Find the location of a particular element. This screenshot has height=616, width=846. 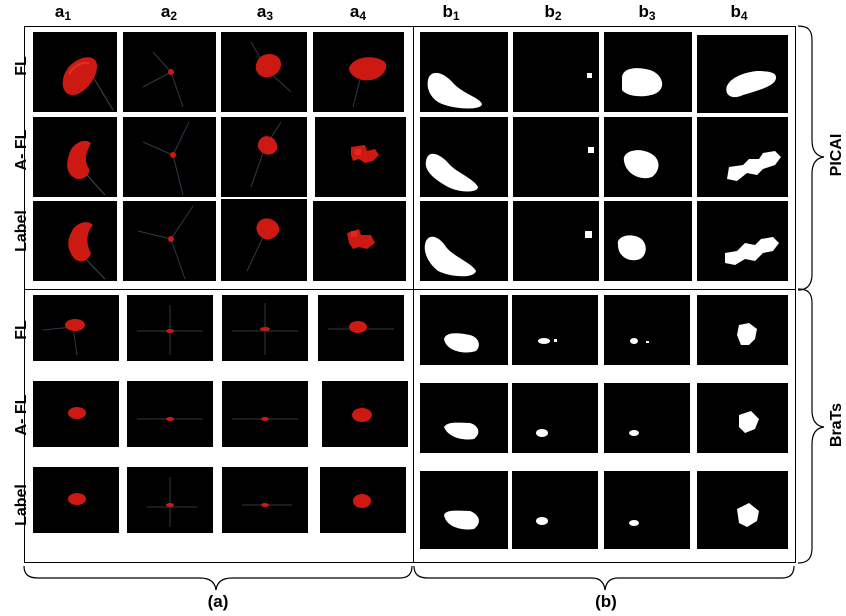

render-picai-afl-a3 is located at coordinates (264, 157).